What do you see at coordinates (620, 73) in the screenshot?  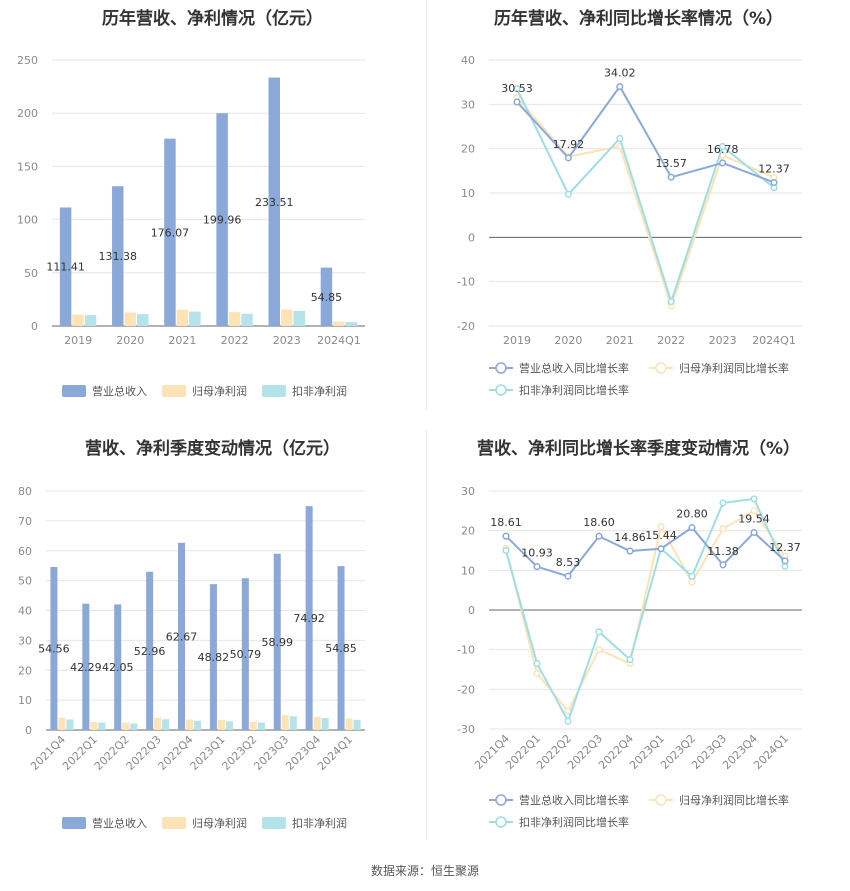 I see `data-label: 34.02` at bounding box center [620, 73].